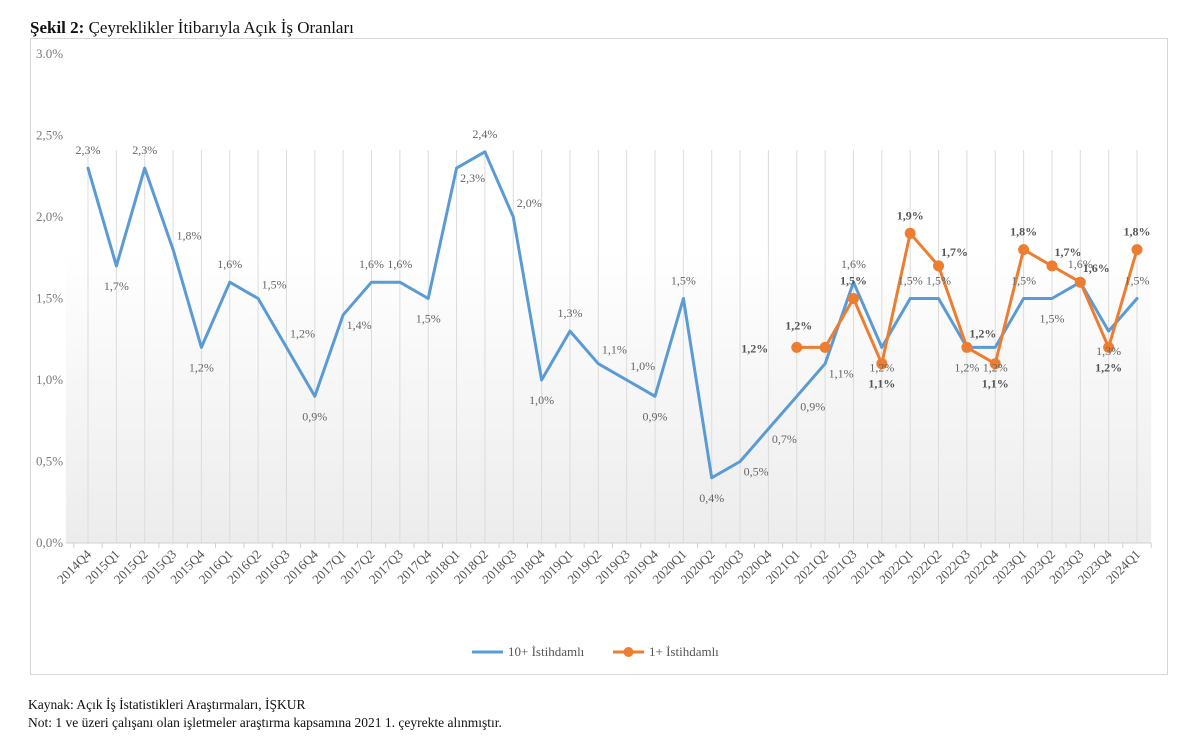  Describe the element at coordinates (711, 498) in the screenshot. I see `data-label-10plus: 0,4%` at that location.